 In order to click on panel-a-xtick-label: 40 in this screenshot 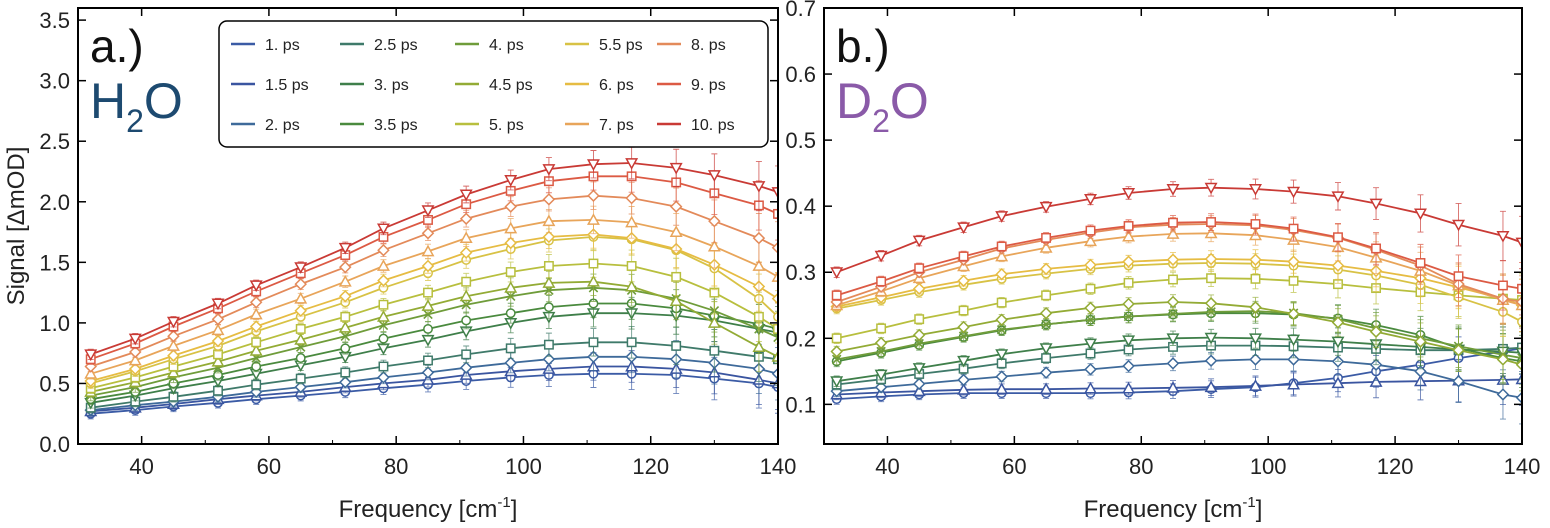, I will do `click(141, 466)`.